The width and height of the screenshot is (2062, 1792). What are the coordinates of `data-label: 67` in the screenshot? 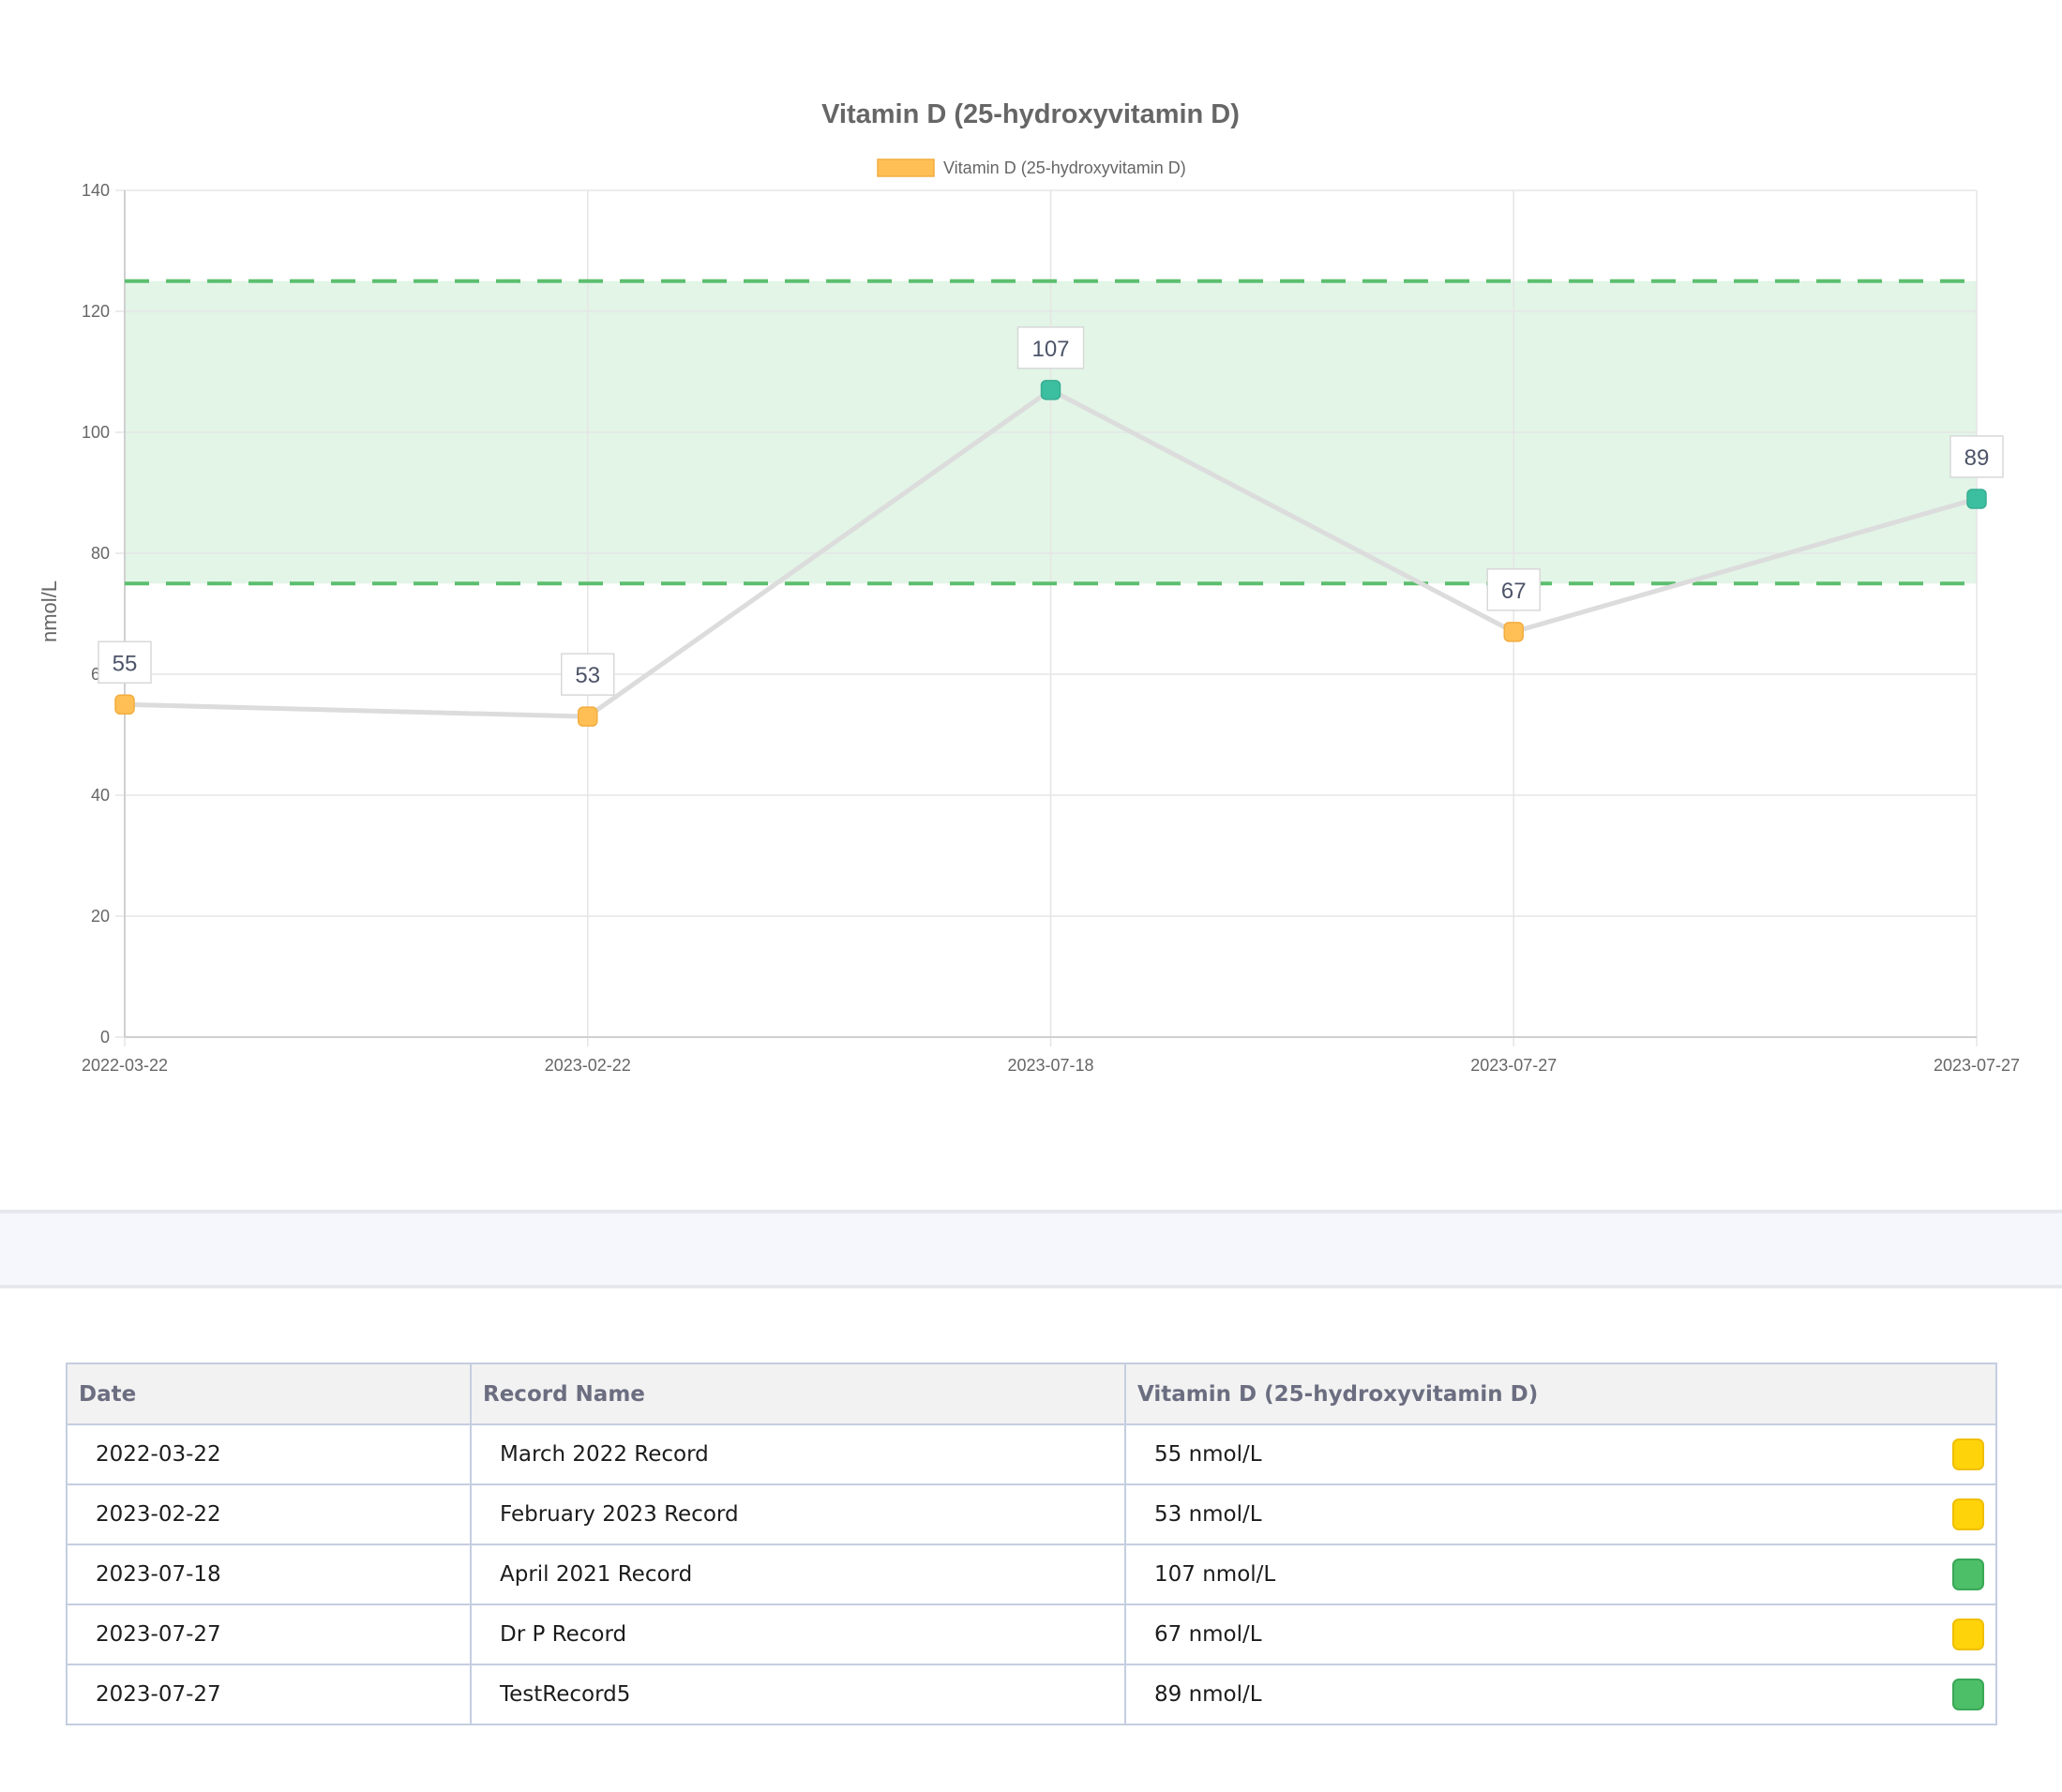 It's located at (1514, 591).